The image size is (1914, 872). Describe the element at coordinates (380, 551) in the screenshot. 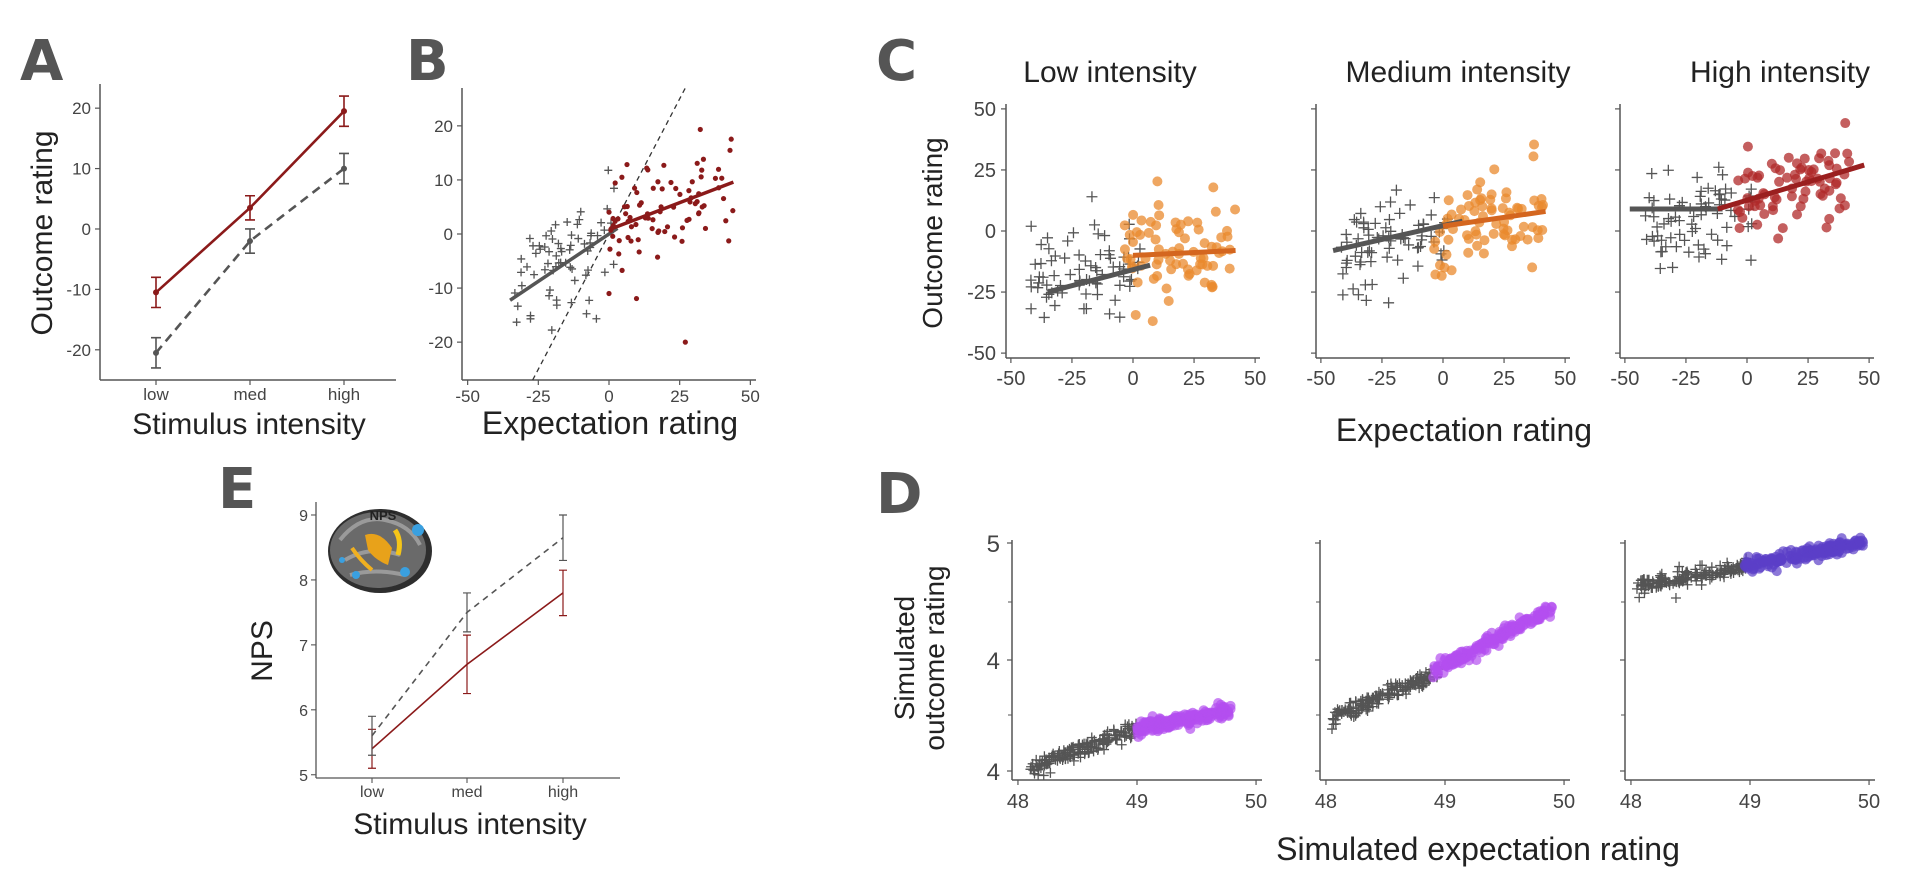

I see `brain-inset-image` at that location.